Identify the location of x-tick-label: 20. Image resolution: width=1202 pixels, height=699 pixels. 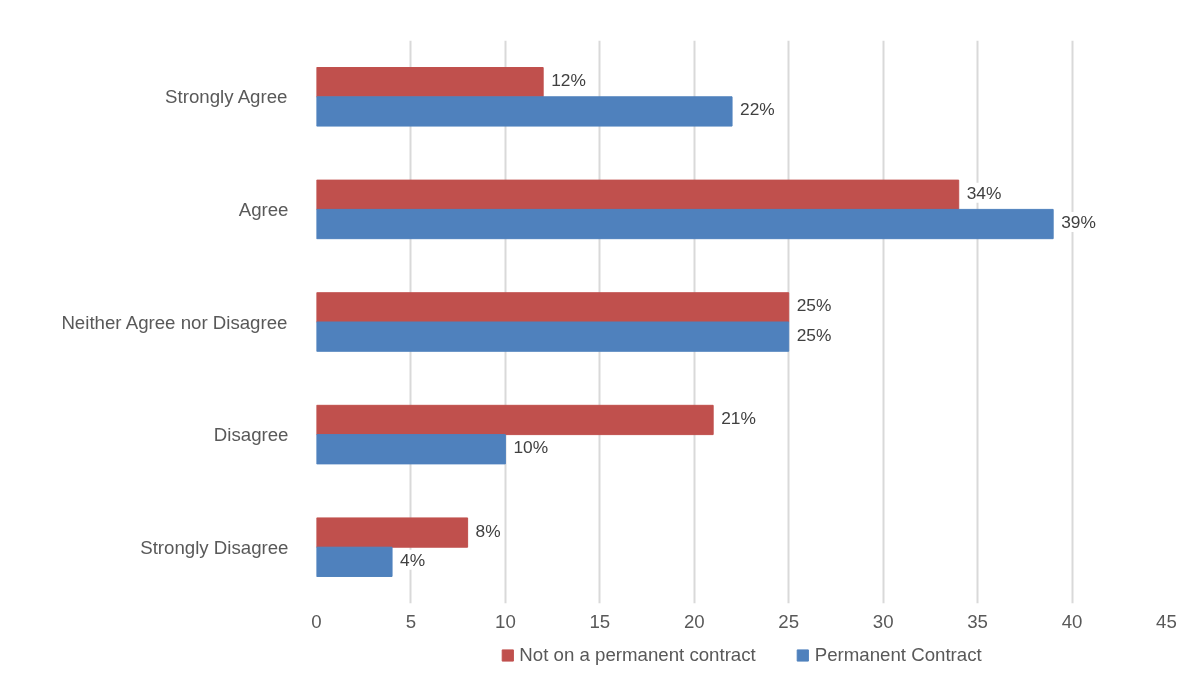
(694, 621).